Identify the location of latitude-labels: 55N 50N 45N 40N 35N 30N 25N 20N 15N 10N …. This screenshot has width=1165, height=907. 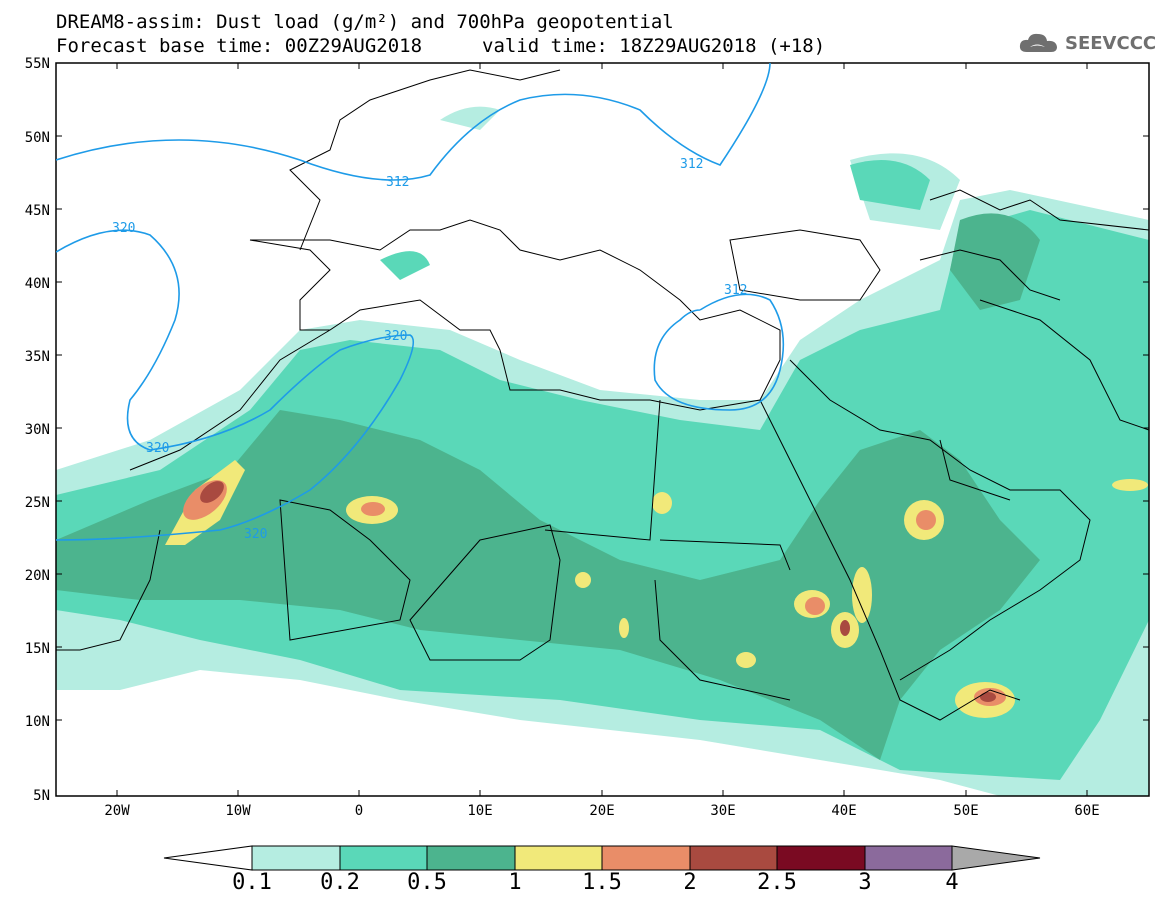
(37, 430).